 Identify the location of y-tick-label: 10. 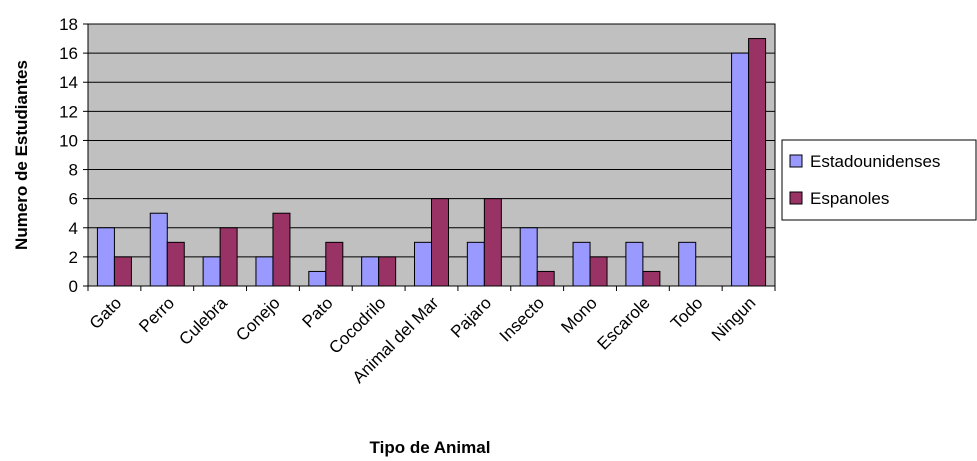
(68, 140).